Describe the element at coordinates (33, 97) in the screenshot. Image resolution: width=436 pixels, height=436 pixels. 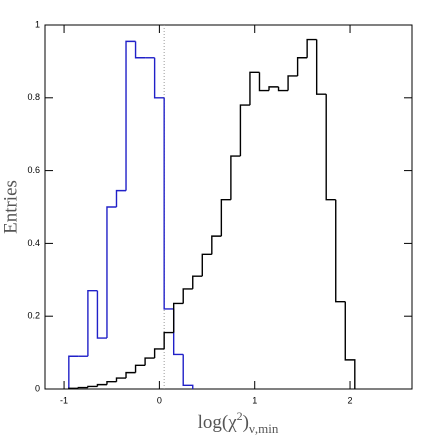
I see `y-tick-label: 0.8` at that location.